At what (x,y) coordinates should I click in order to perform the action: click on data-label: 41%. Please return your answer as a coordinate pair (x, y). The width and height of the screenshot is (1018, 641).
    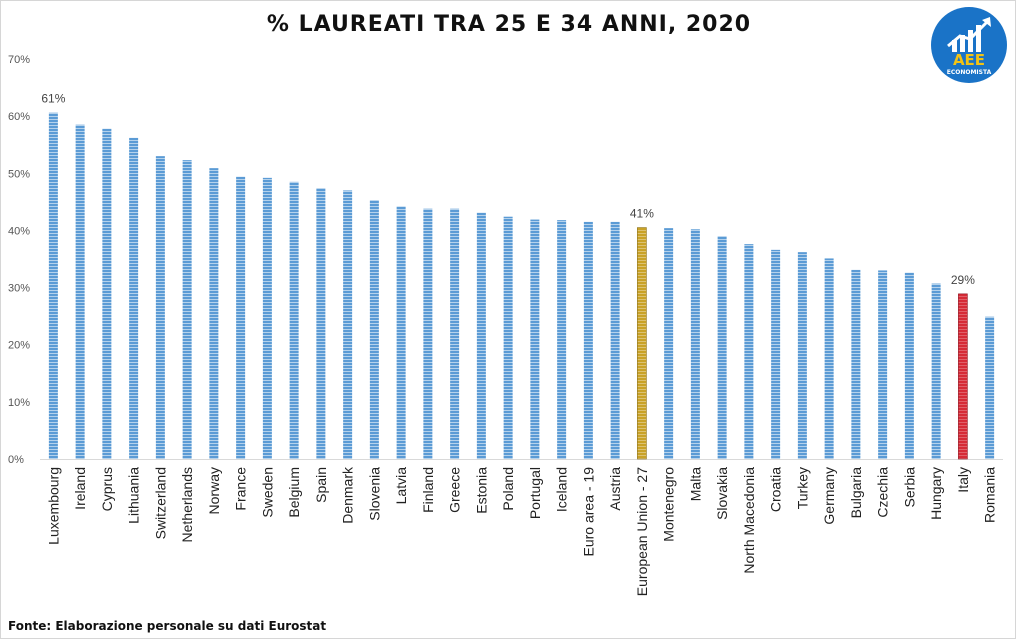
    Looking at the image, I should click on (642, 214).